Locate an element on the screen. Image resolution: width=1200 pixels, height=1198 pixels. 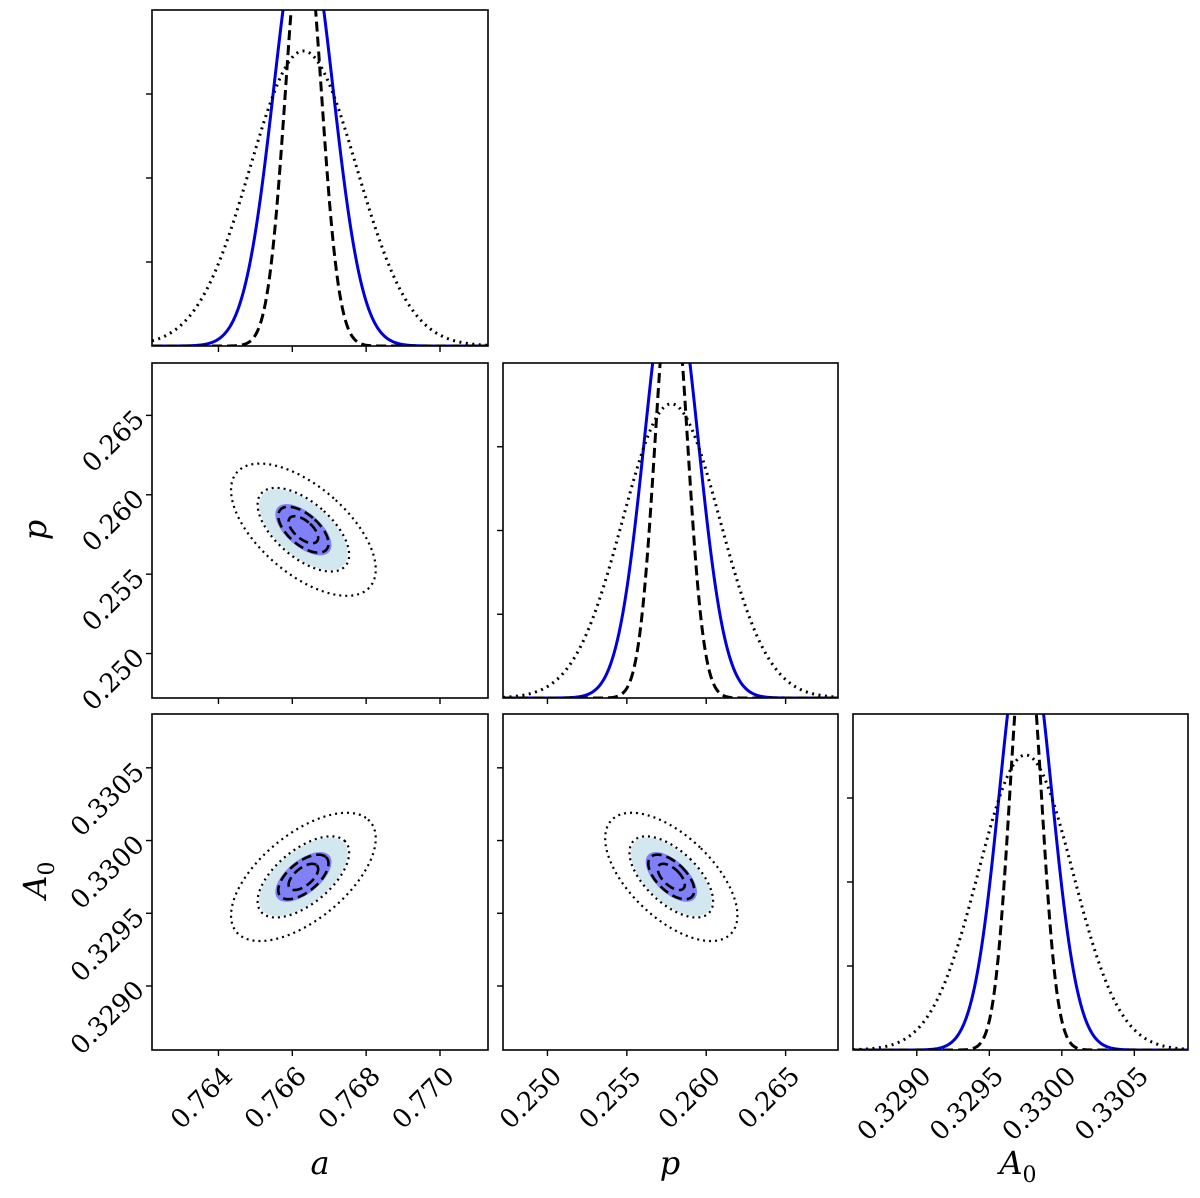
y-tick-label: 0.3290 is located at coordinates (108, 1018).